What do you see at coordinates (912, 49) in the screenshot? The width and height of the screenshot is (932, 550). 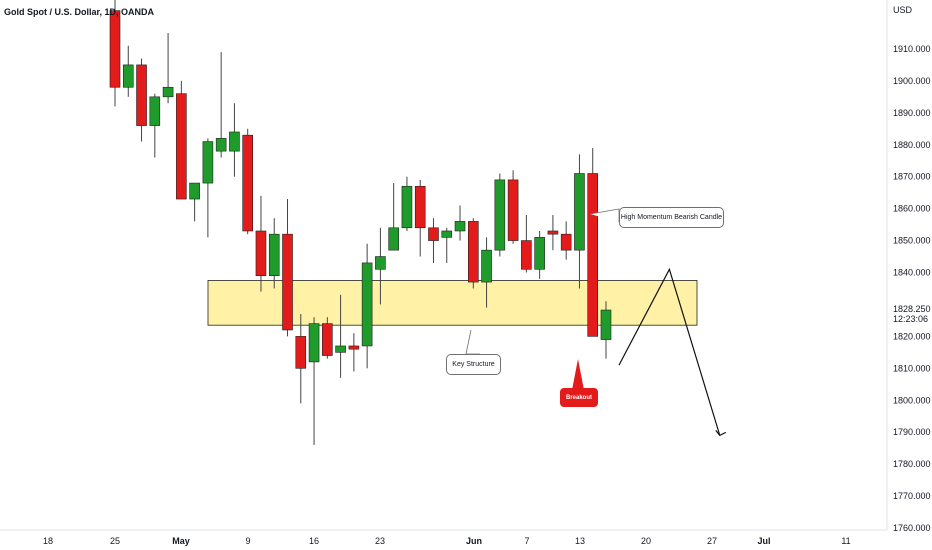 I see `price-tick-label: 1910.000` at bounding box center [912, 49].